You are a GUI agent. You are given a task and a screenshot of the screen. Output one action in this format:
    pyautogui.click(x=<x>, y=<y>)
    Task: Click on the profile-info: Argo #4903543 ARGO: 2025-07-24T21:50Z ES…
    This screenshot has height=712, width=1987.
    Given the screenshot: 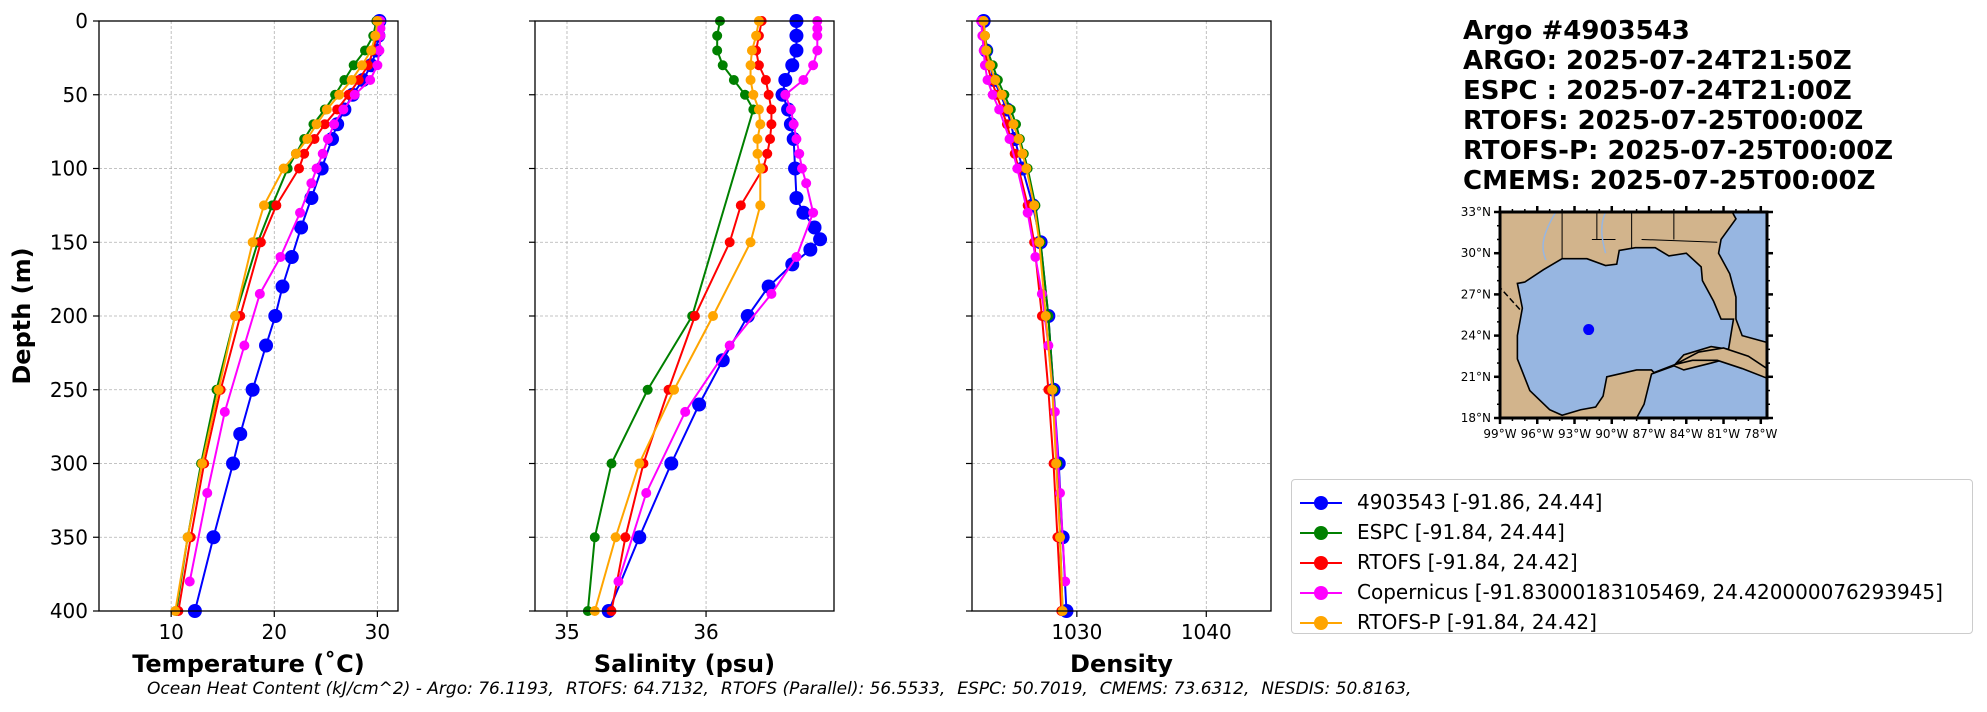 What is the action you would take?
    pyautogui.click(x=1678, y=106)
    